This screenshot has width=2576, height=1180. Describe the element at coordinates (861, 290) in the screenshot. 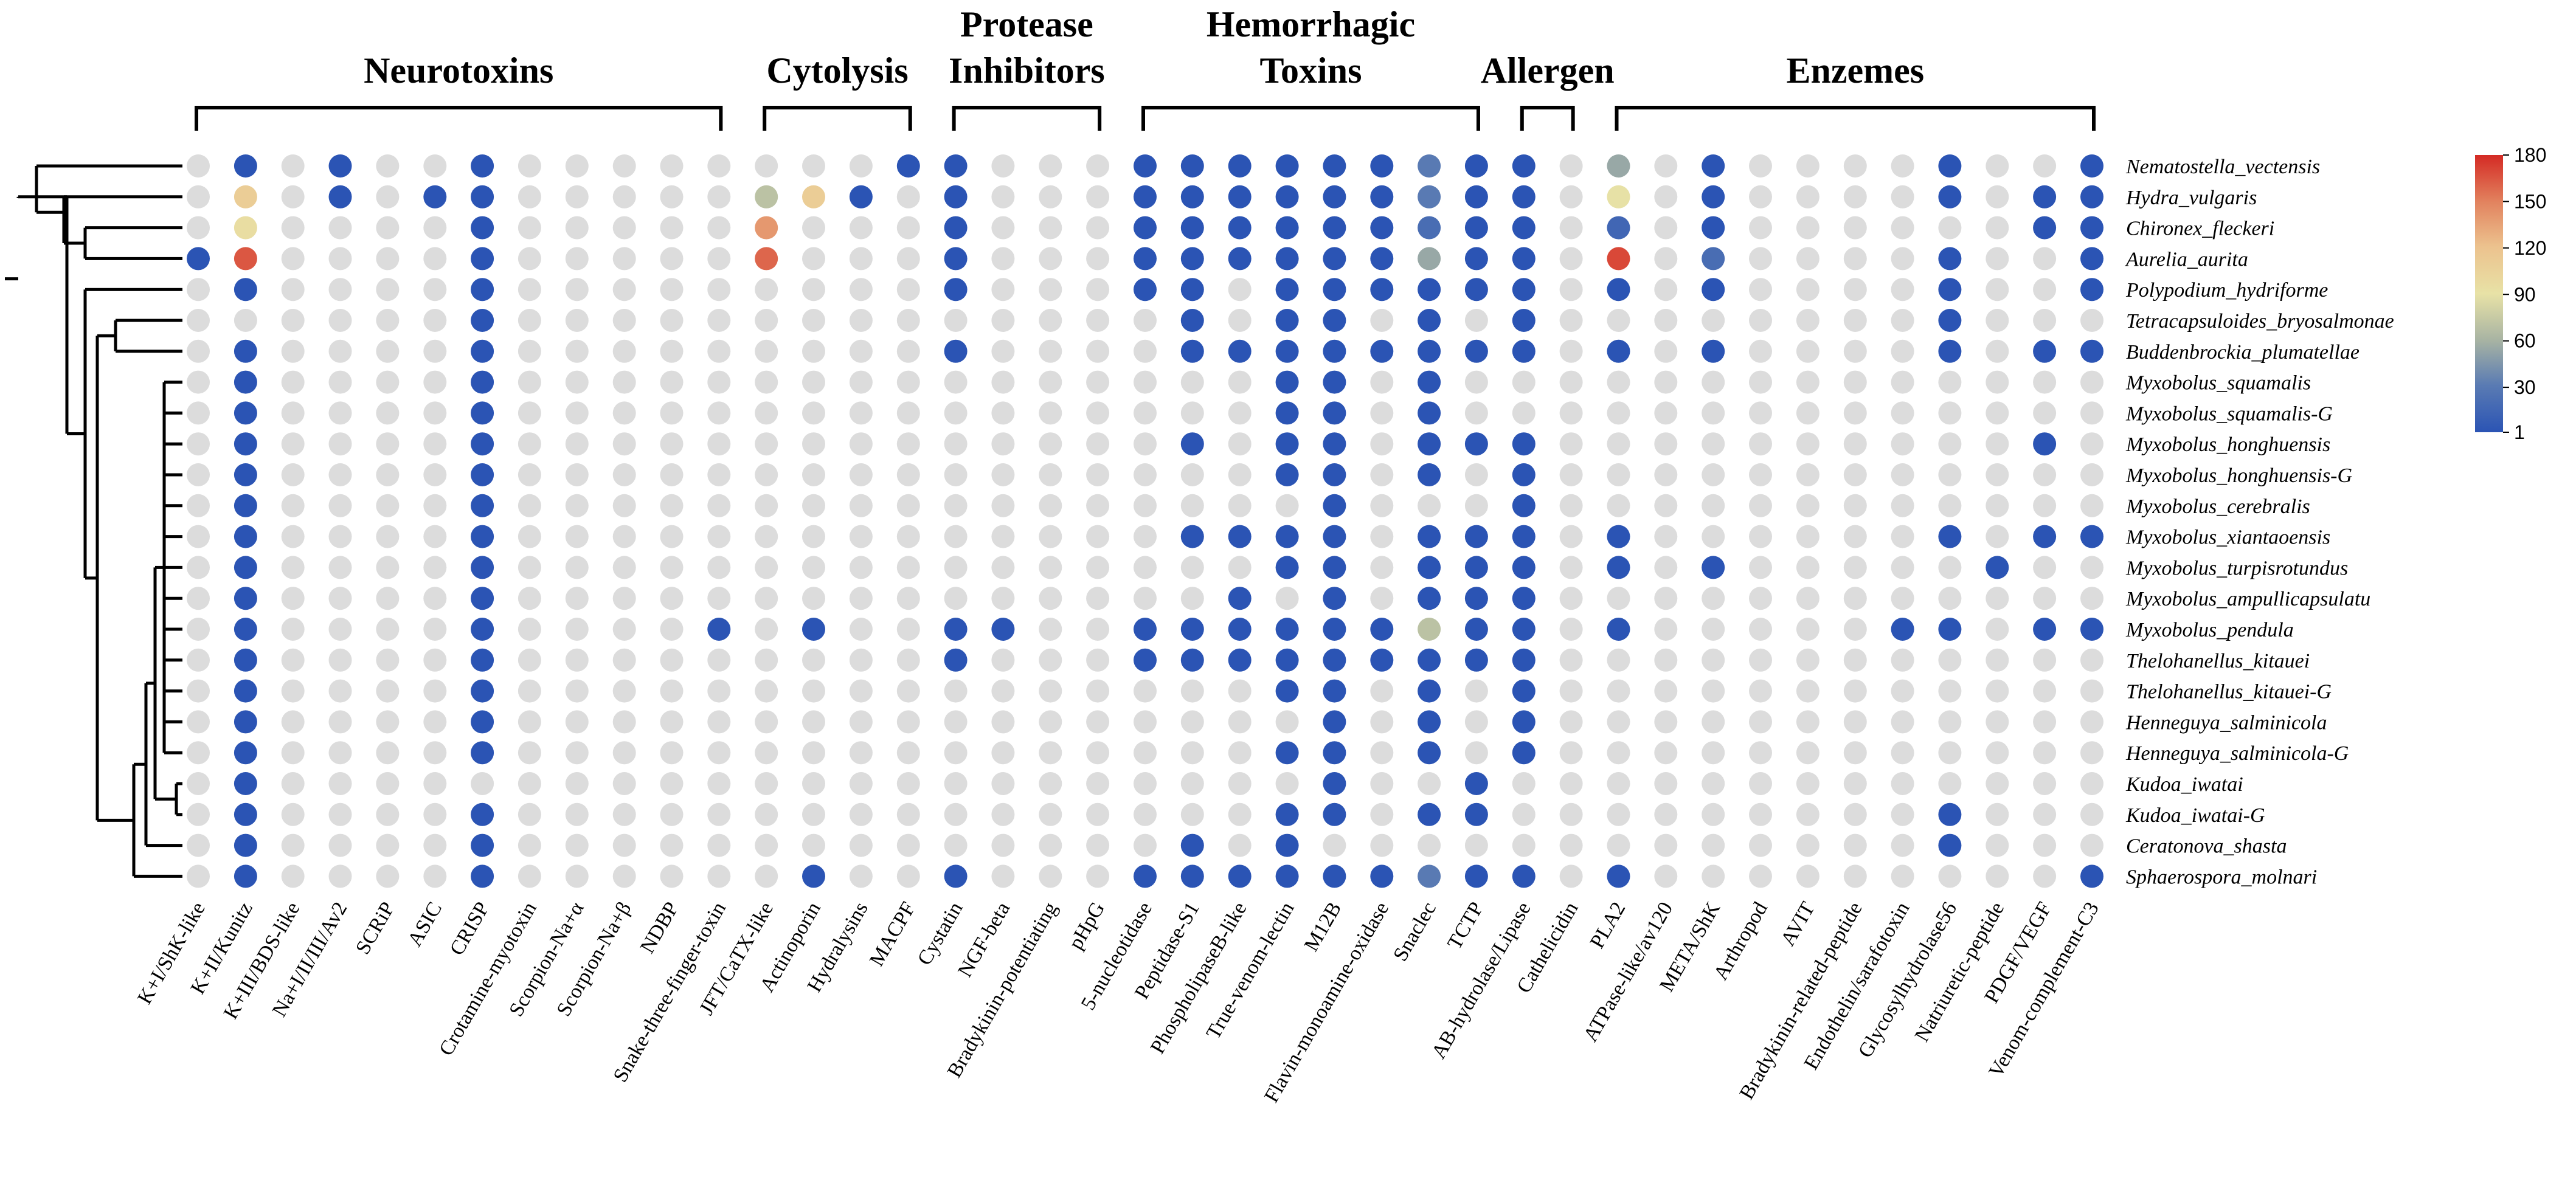

I see `dot-polypodium-hydriforme-hydralysins` at that location.